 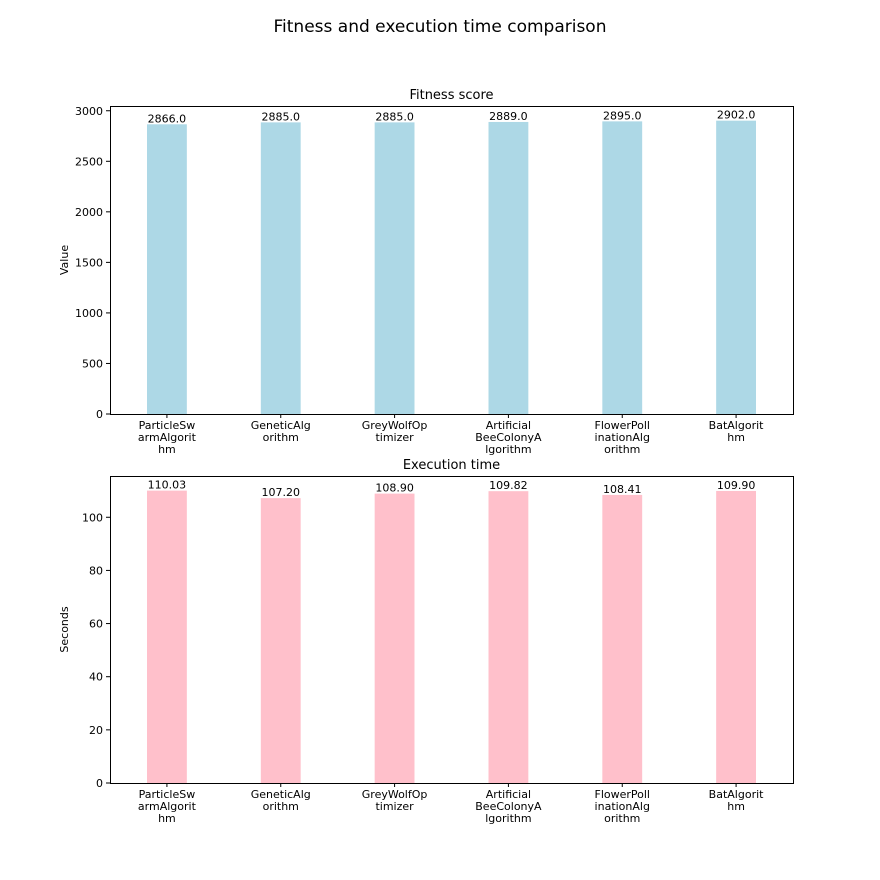 What do you see at coordinates (64, 260) in the screenshot?
I see `y-axis-label: Value` at bounding box center [64, 260].